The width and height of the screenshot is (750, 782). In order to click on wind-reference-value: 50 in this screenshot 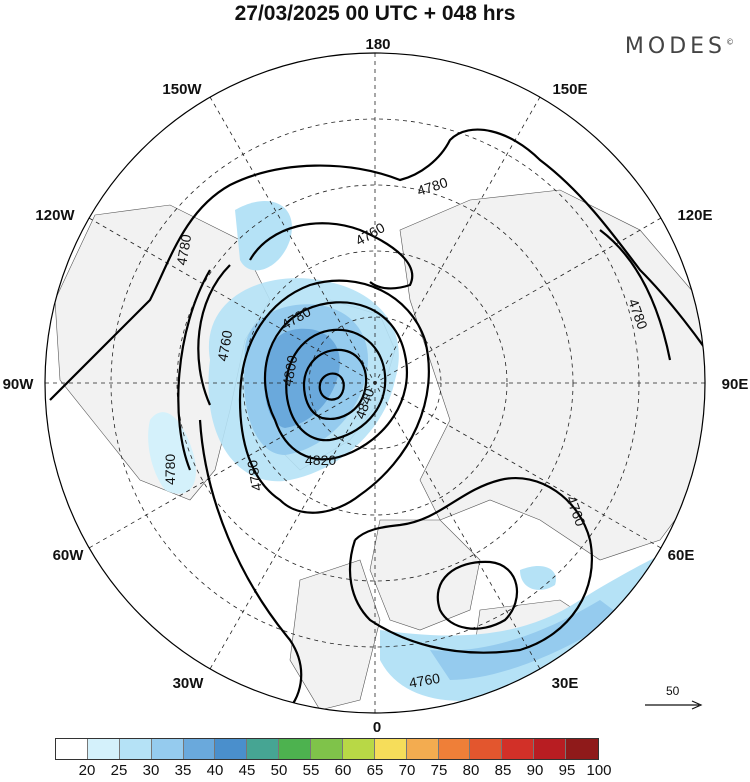, I will do `click(673, 691)`.